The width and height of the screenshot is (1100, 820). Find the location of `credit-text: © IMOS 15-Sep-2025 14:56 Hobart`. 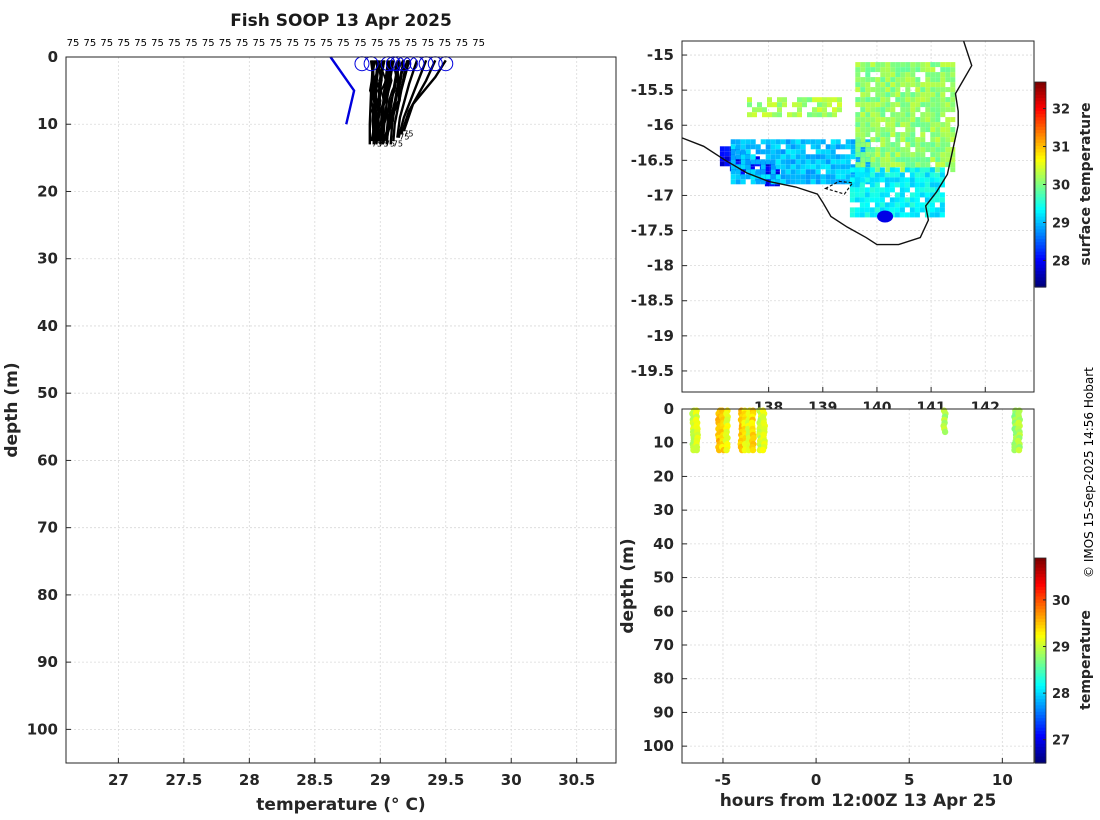

credit-text: © IMOS 15-Sep-2025 14:56 Hobart is located at coordinates (1089, 472).